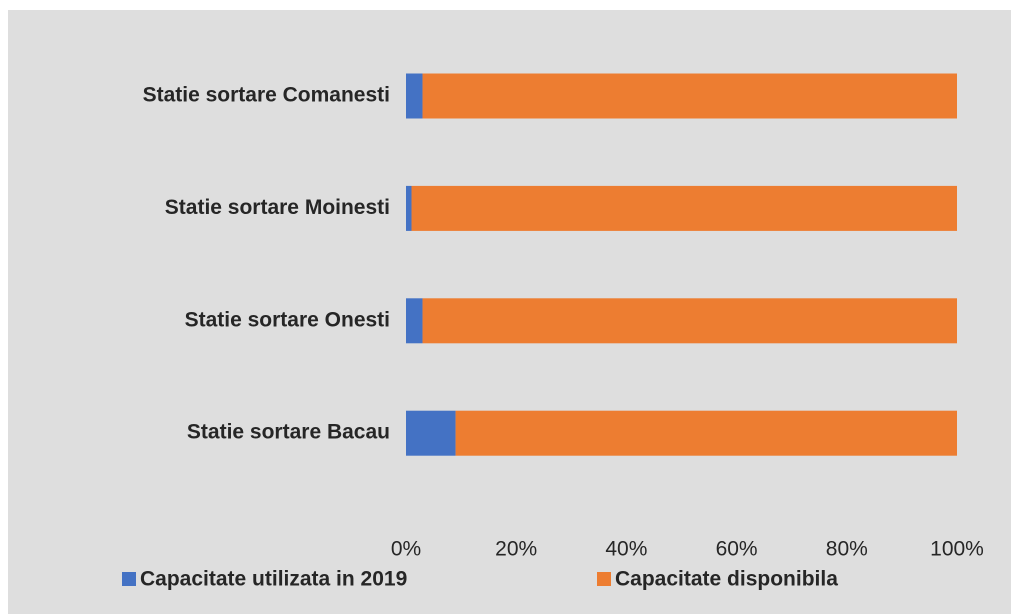 The width and height of the screenshot is (1011, 614). I want to click on legend-label: Capacitate utilizata in 2019, so click(273, 579).